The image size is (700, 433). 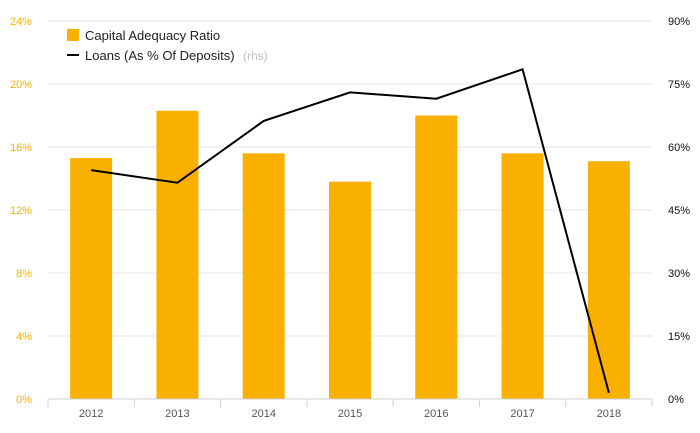 What do you see at coordinates (24, 337) in the screenshot?
I see `y-left-tick-label: 4%` at bounding box center [24, 337].